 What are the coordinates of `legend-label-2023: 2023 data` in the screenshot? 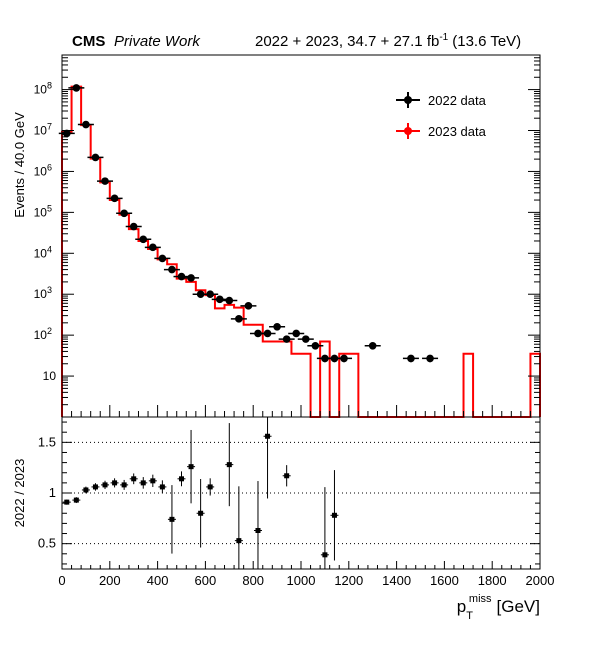 It's located at (457, 131).